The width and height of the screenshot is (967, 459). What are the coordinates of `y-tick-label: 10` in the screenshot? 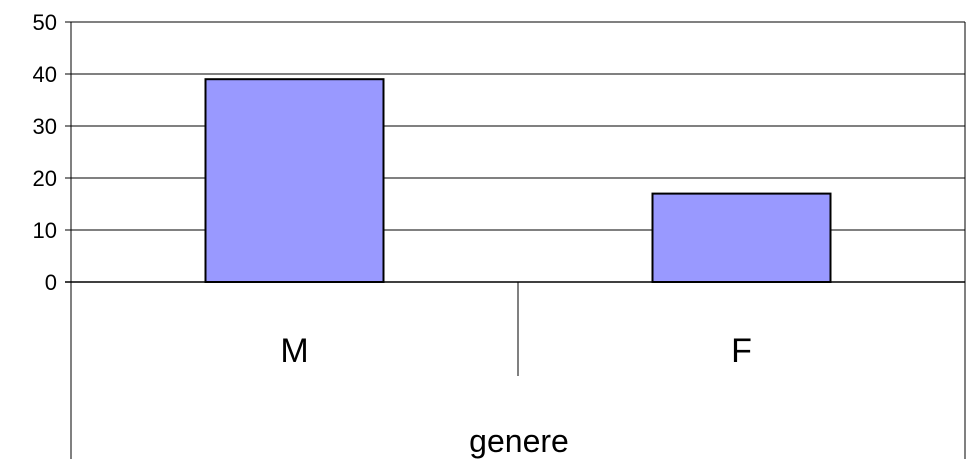 It's located at (45, 230).